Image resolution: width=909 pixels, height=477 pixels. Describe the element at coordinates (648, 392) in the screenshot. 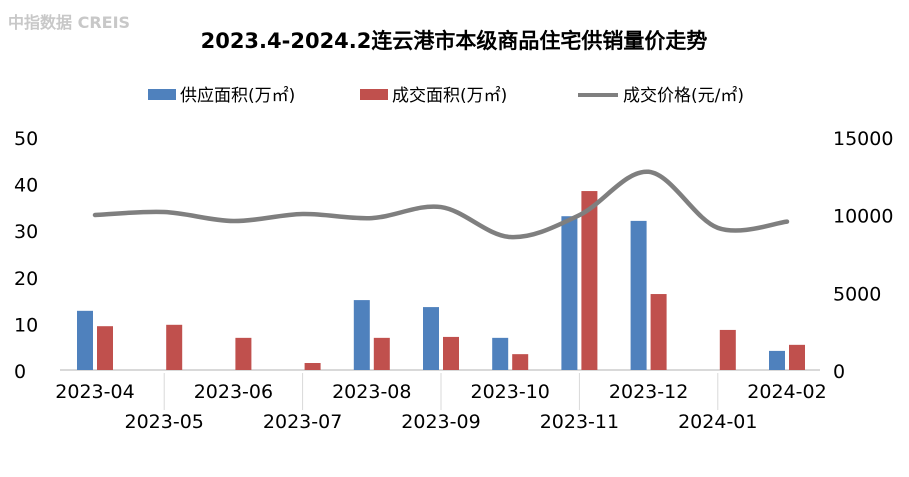

I see `x-axis-tick: 2023-12` at that location.